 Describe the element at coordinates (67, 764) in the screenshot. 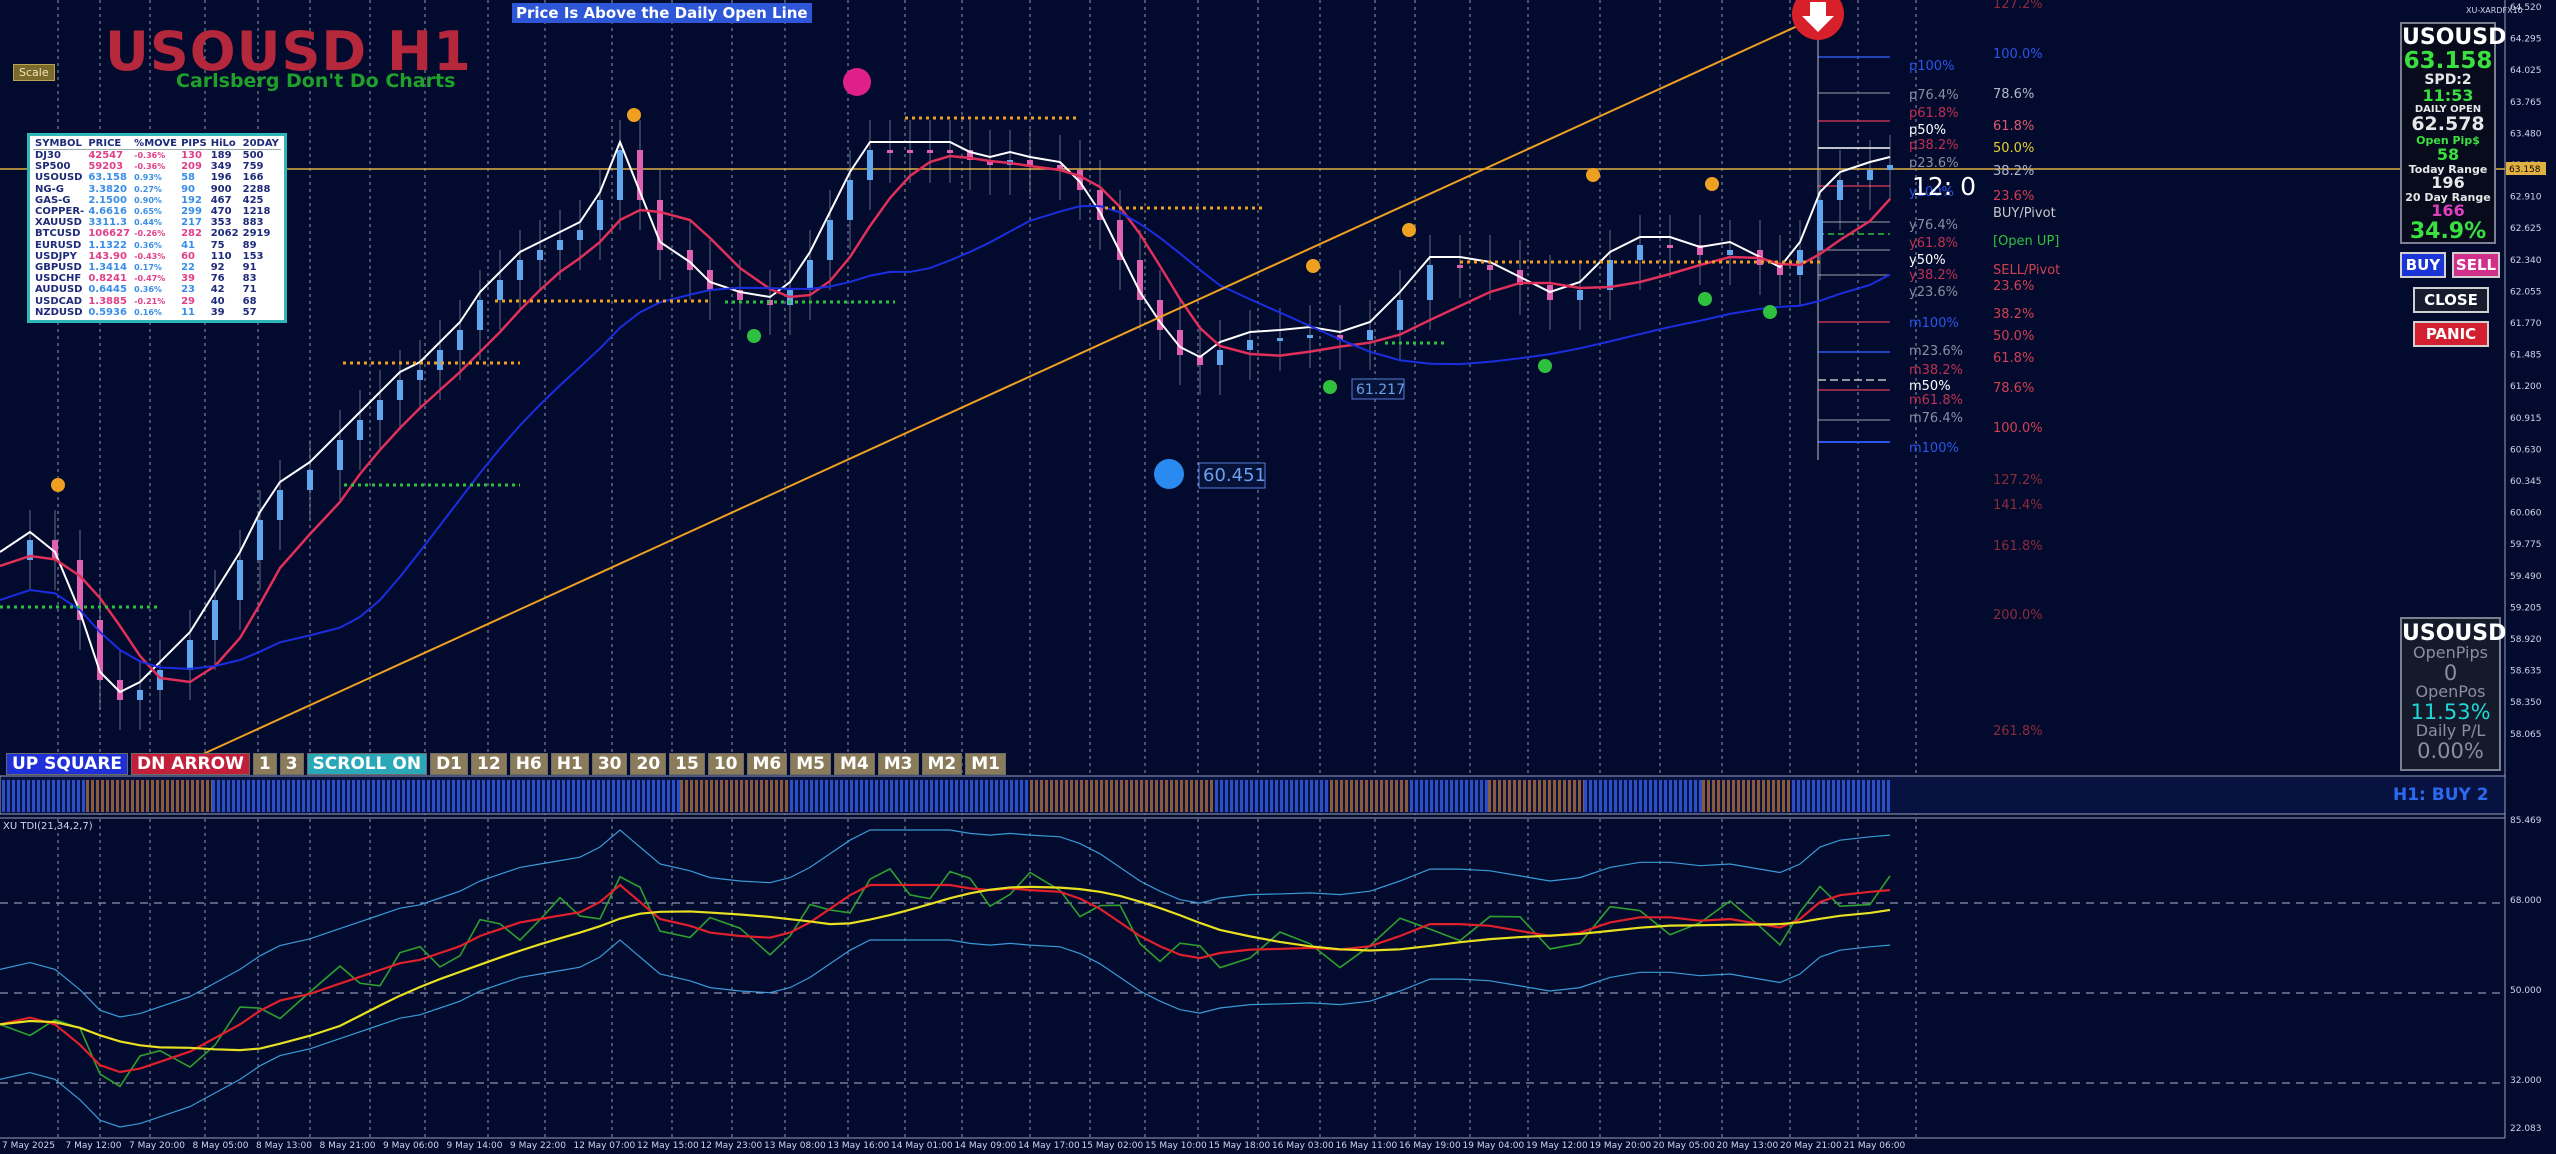

I see `toolbar-button-up-square: UP SQUARE` at that location.